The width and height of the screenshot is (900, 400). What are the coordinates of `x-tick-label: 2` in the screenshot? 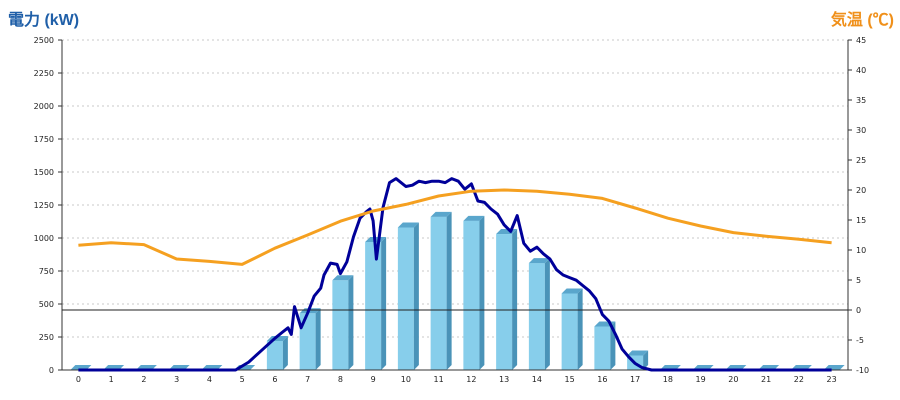 It's located at (143, 379).